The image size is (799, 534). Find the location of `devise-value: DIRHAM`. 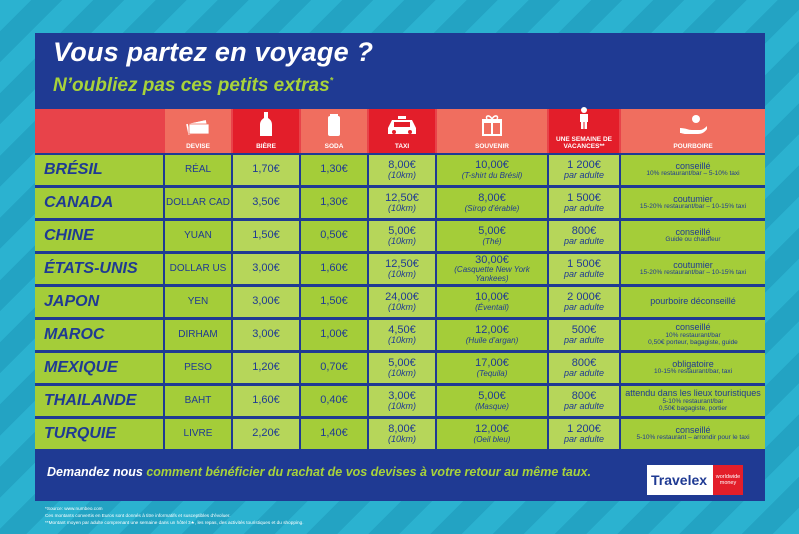

devise-value: DIRHAM is located at coordinates (198, 334).